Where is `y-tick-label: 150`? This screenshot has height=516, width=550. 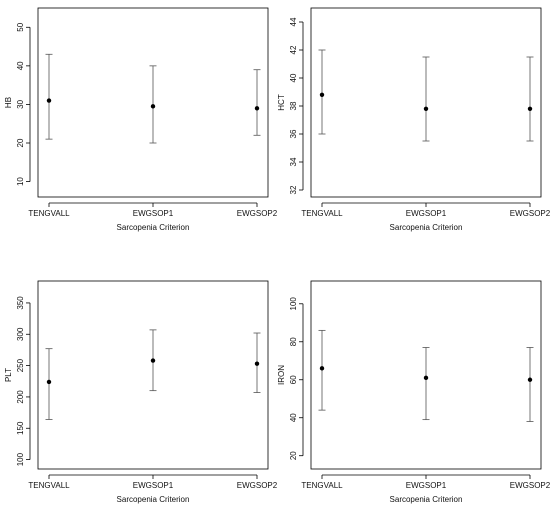
y-tick-label: 150 is located at coordinates (20, 428).